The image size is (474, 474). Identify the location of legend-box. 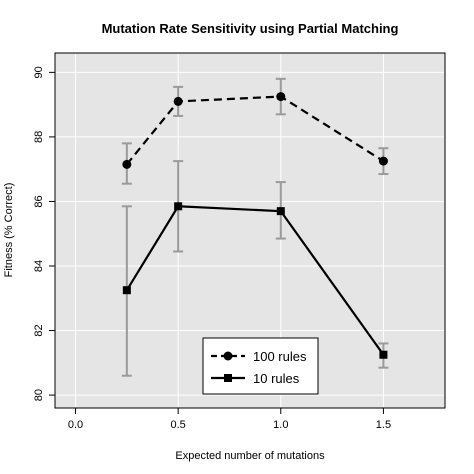
(260, 366).